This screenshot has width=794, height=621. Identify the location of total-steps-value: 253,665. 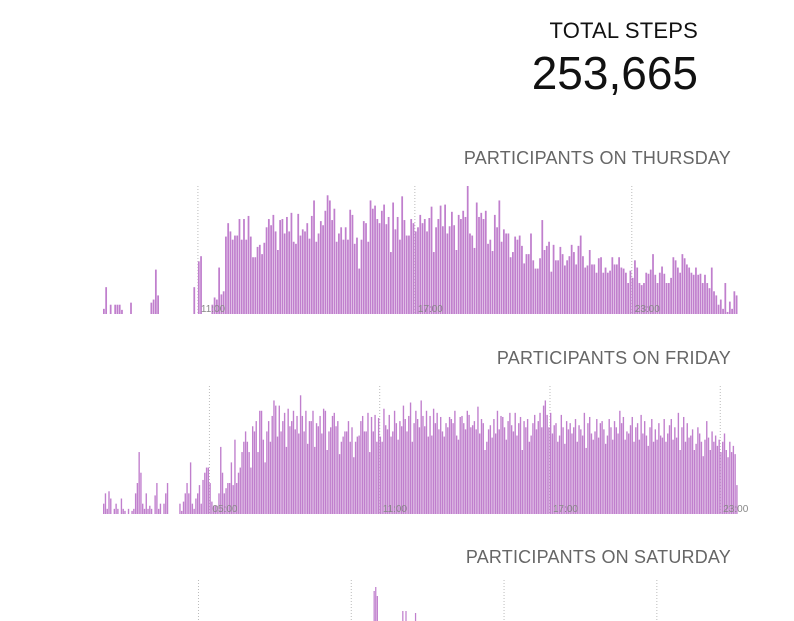
(614, 73).